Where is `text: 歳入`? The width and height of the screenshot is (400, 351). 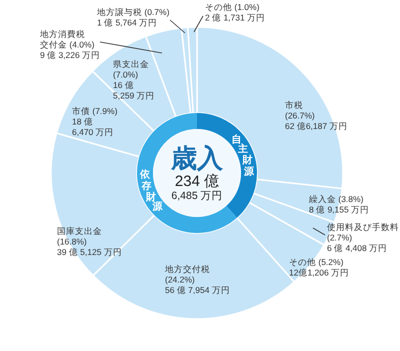
text: 歳入 is located at coordinates (197, 158).